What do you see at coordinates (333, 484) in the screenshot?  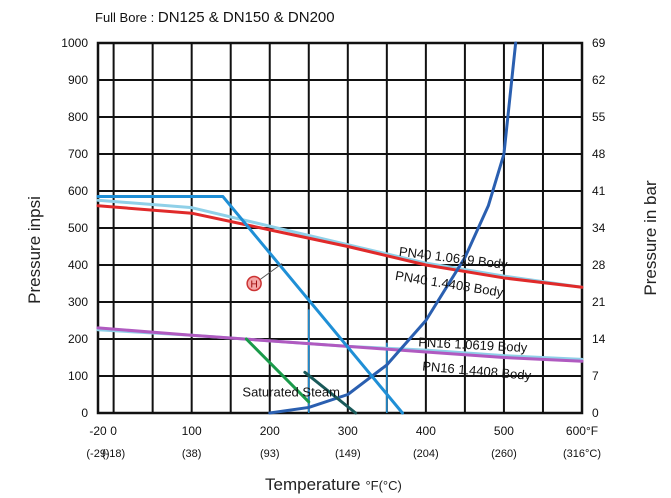 I see `x-axis-title: Temperature °F(°C)` at bounding box center [333, 484].